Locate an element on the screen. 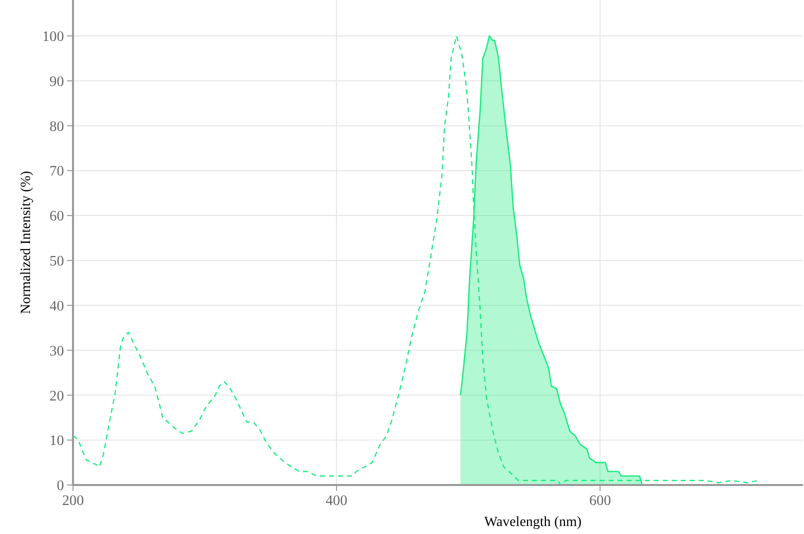 The height and width of the screenshot is (534, 804). x-tick-label: 600 is located at coordinates (600, 501).